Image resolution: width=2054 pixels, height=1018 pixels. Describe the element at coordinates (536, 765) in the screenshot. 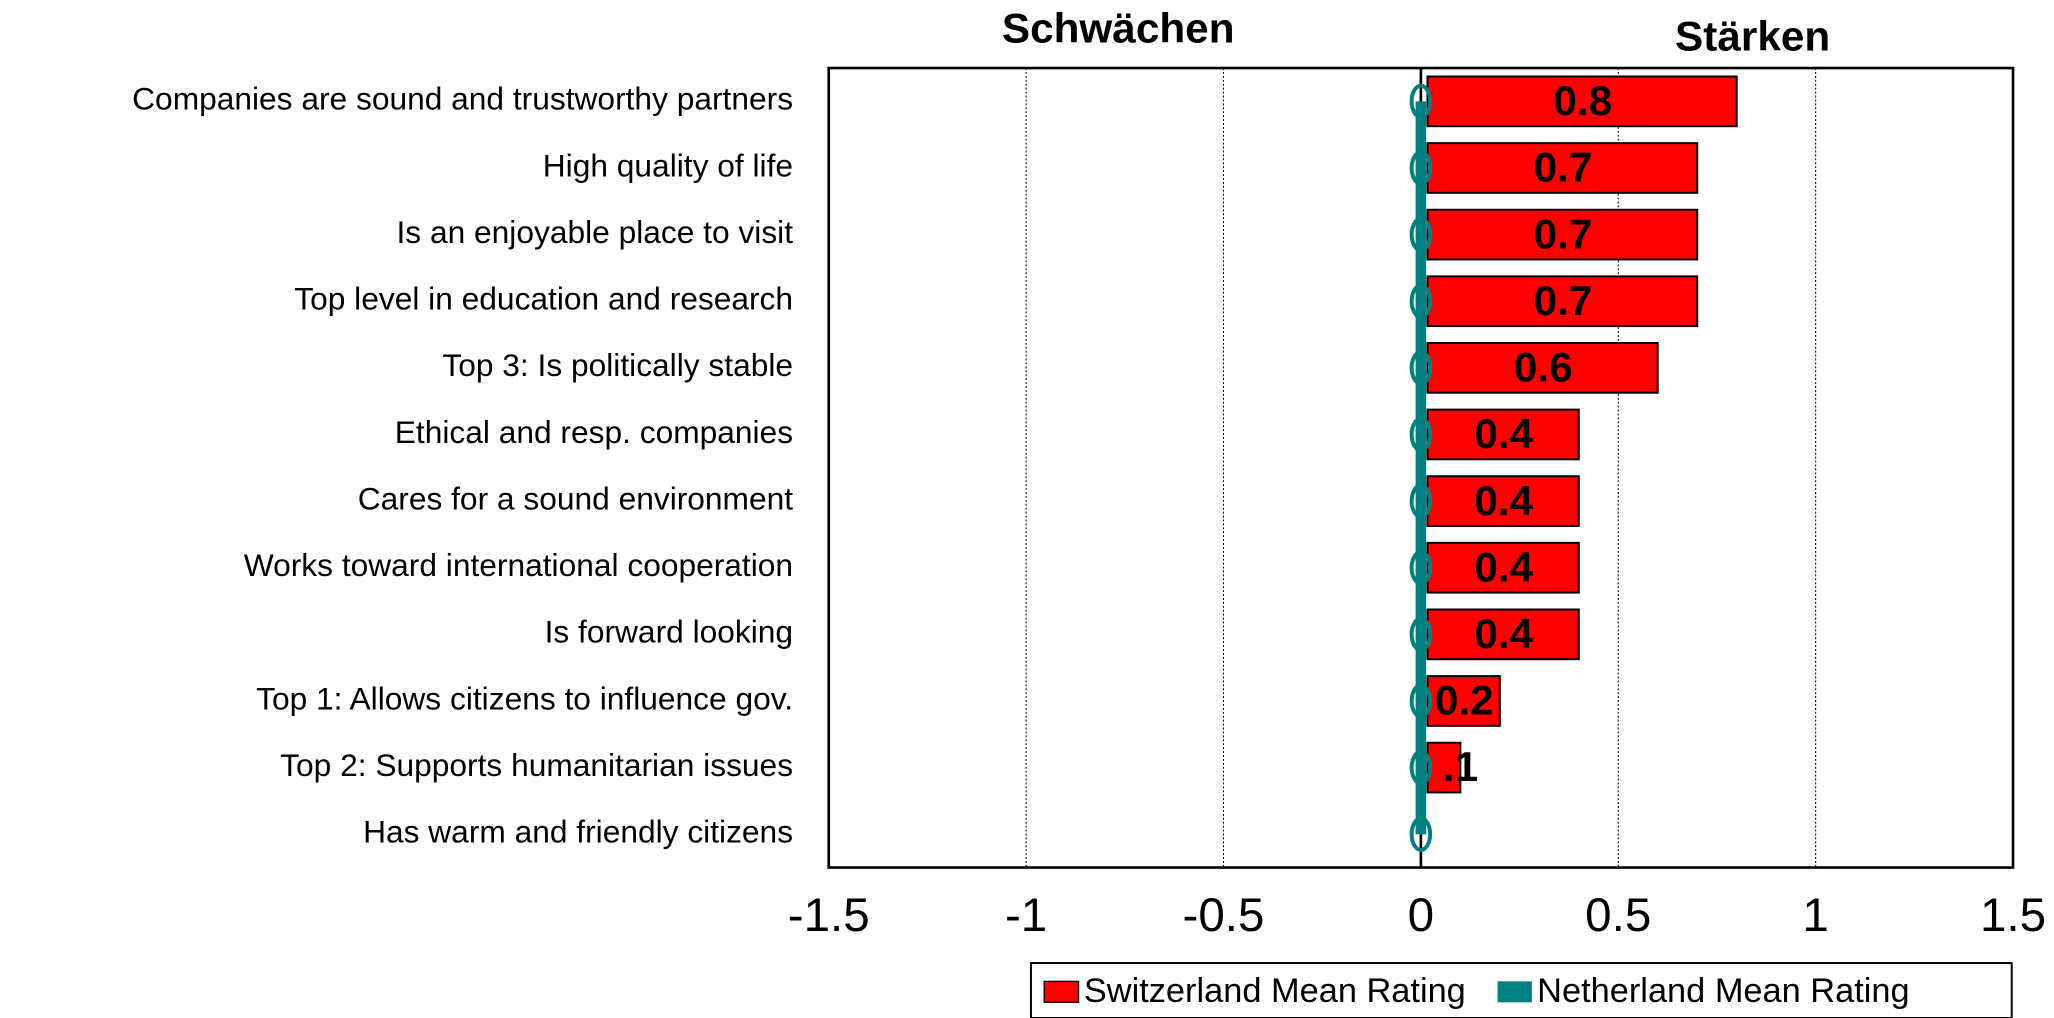

I see `category-label: Top 2: Supports humanitarian issues` at that location.